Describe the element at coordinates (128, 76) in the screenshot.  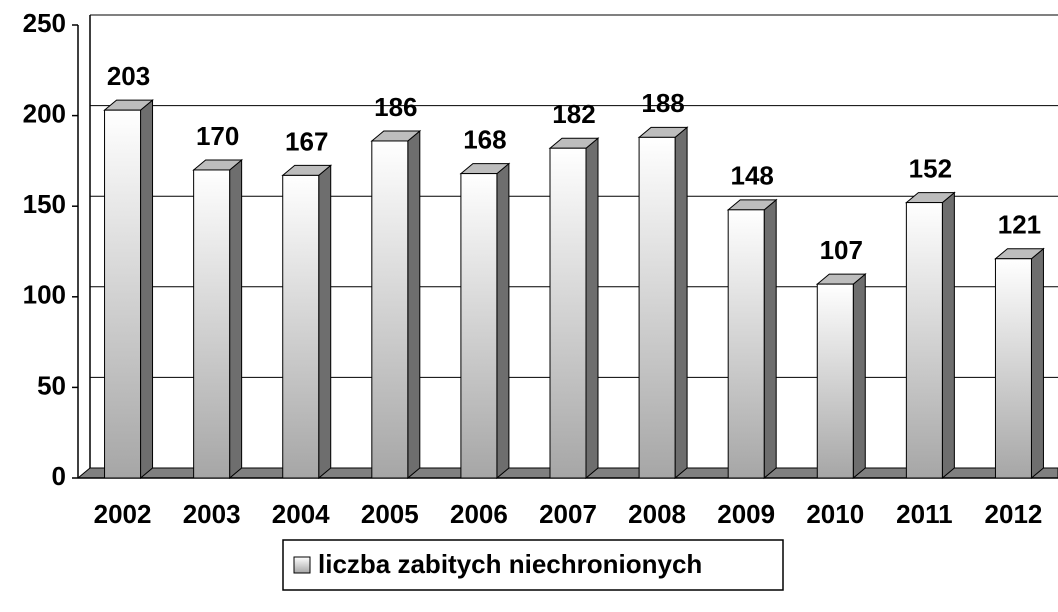
I see `data-label: 203` at that location.